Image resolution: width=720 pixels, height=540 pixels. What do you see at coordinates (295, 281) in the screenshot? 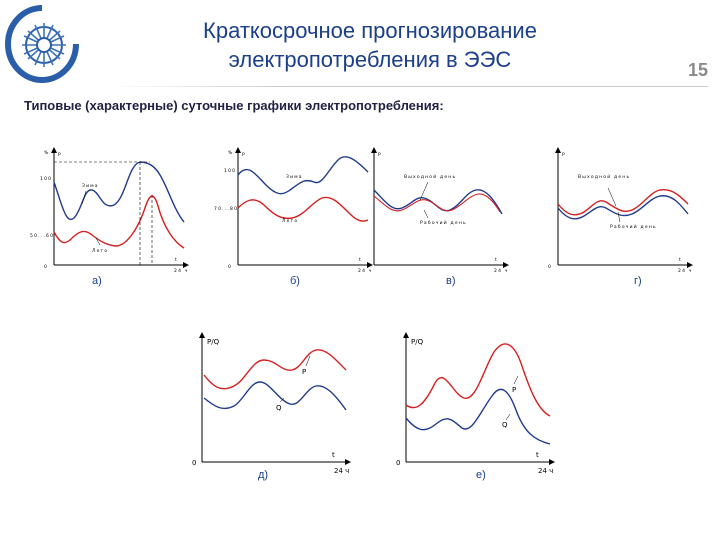
I see `panel-label: б)` at bounding box center [295, 281].